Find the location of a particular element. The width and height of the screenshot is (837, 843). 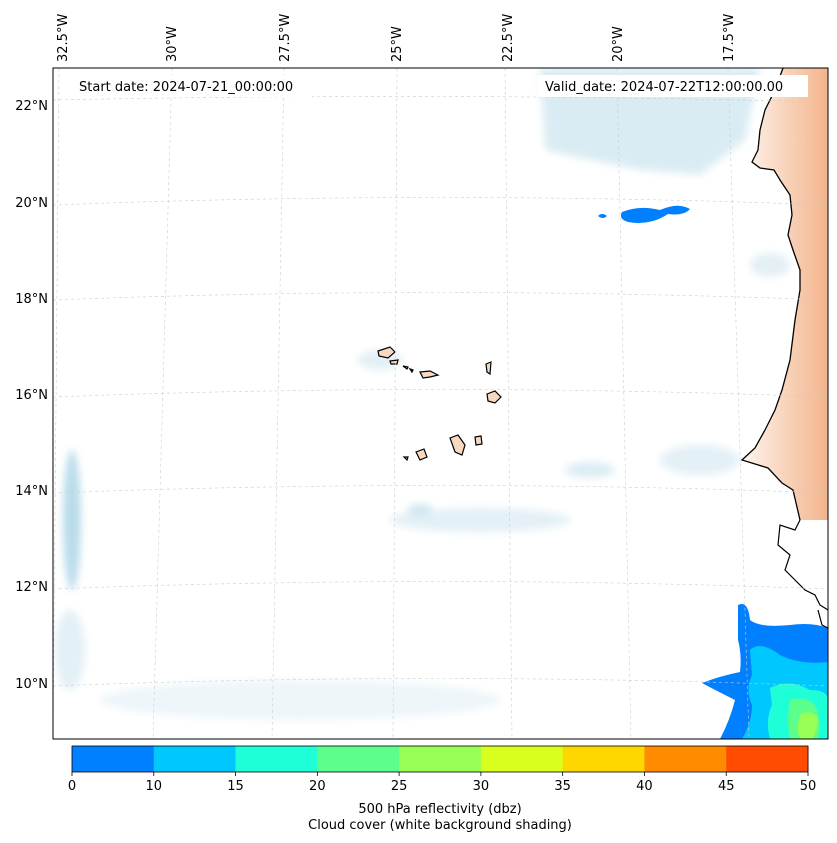

lat-label: 16°N is located at coordinates (31, 395).